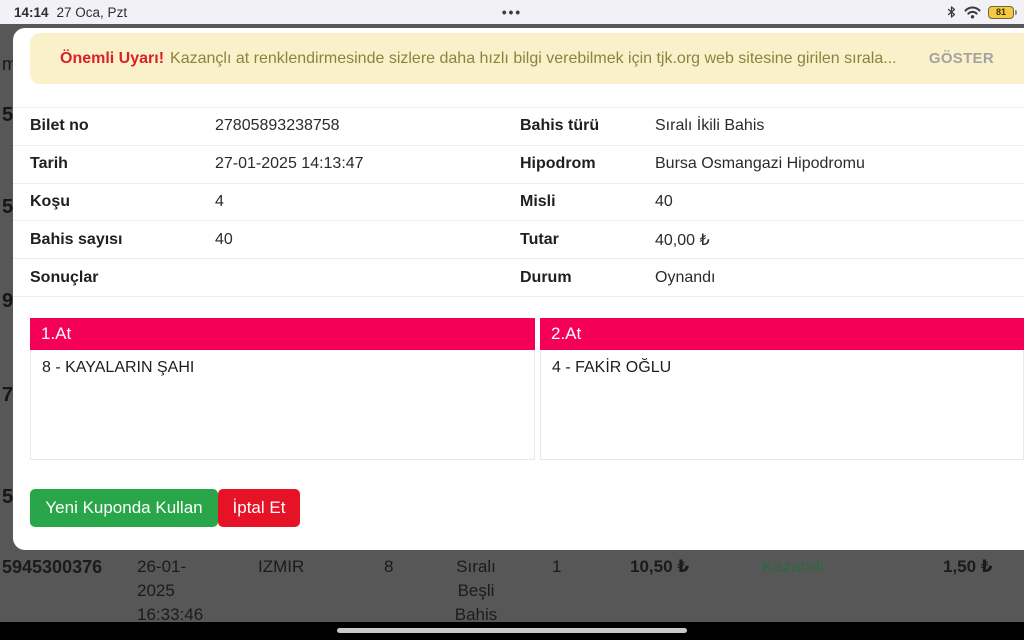  What do you see at coordinates (951, 12) in the screenshot?
I see `bluetooth-icon` at bounding box center [951, 12].